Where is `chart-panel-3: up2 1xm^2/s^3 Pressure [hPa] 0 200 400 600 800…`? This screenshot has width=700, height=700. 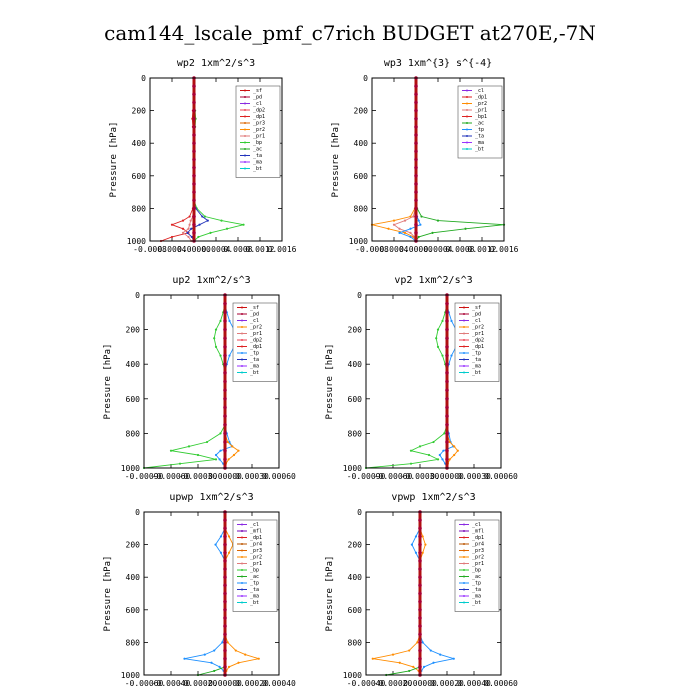
chart-panel-3: up2 1xm^2/s^3 Pressure [hPa] 0 200 400 600 800… is located at coordinates (199, 378).